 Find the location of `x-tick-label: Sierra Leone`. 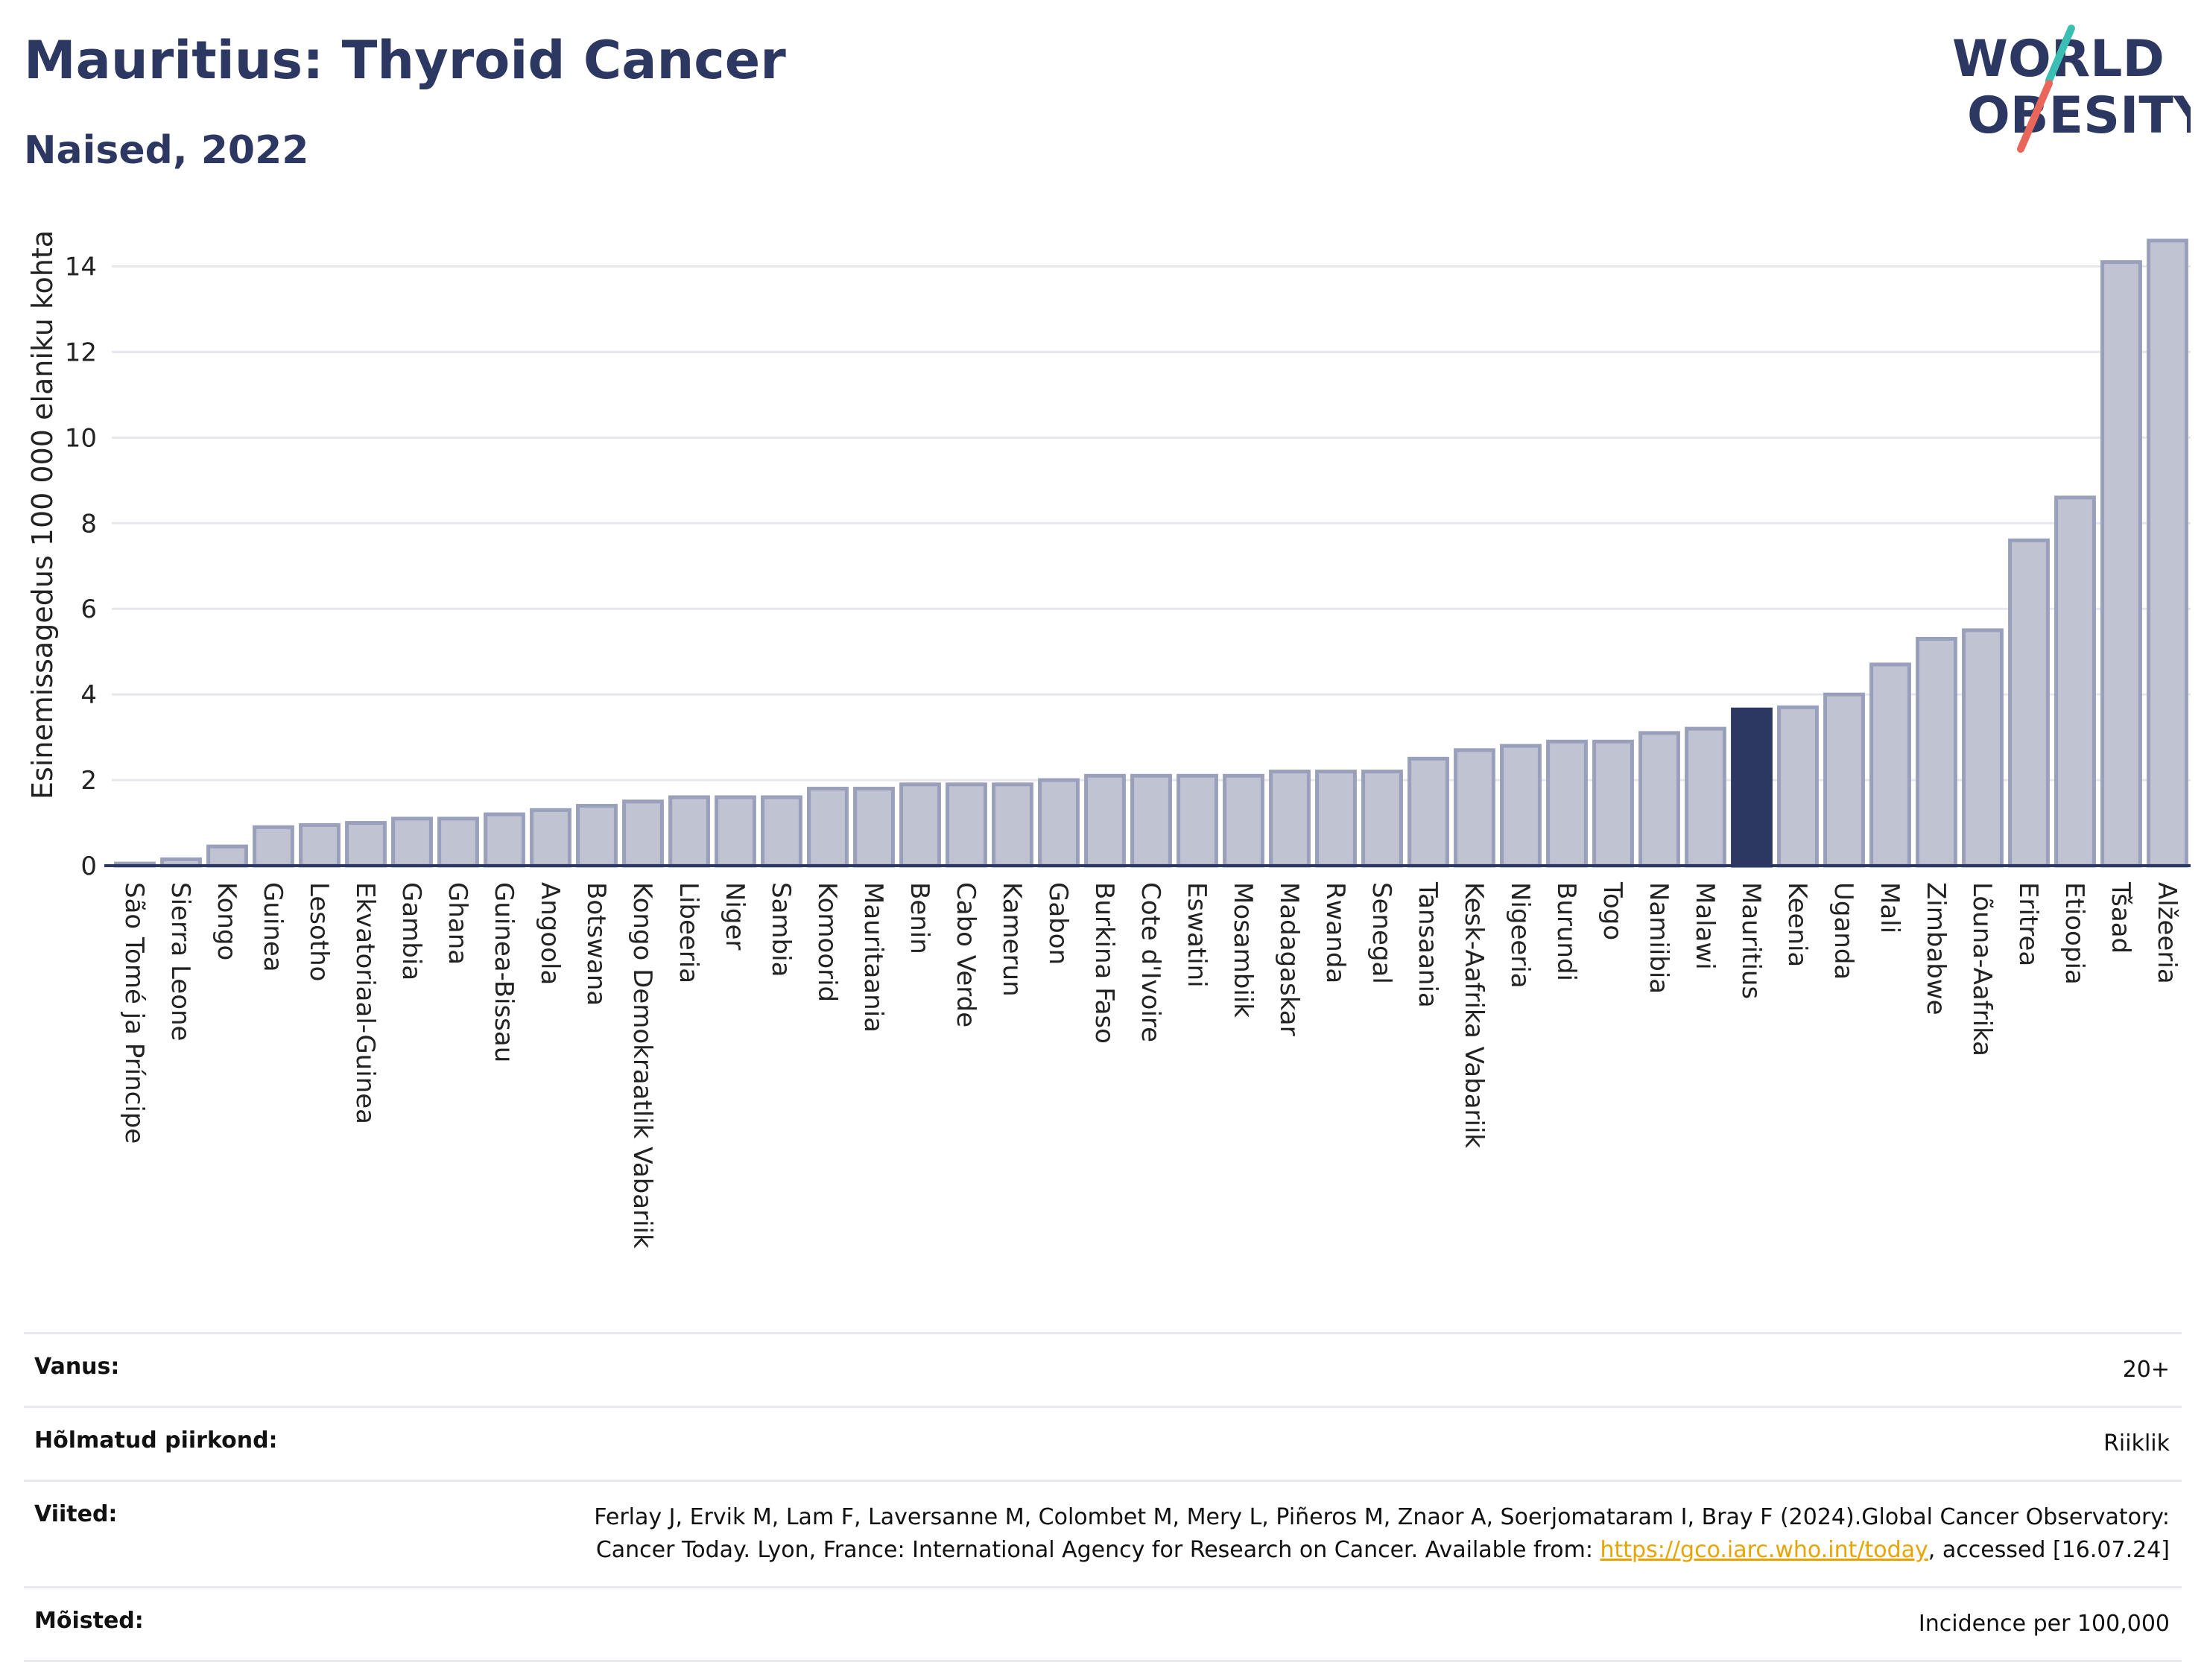

x-tick-label: Sierra Leone is located at coordinates (180, 961).